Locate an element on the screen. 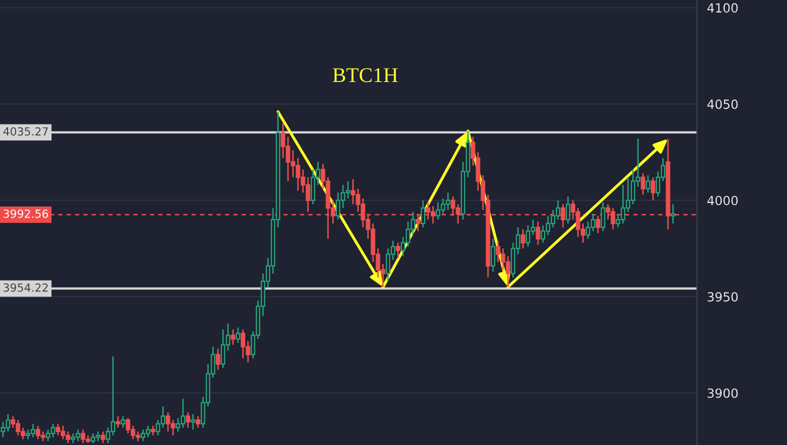 This screenshot has width=787, height=445. y-tick-label: 3900 is located at coordinates (723, 393).